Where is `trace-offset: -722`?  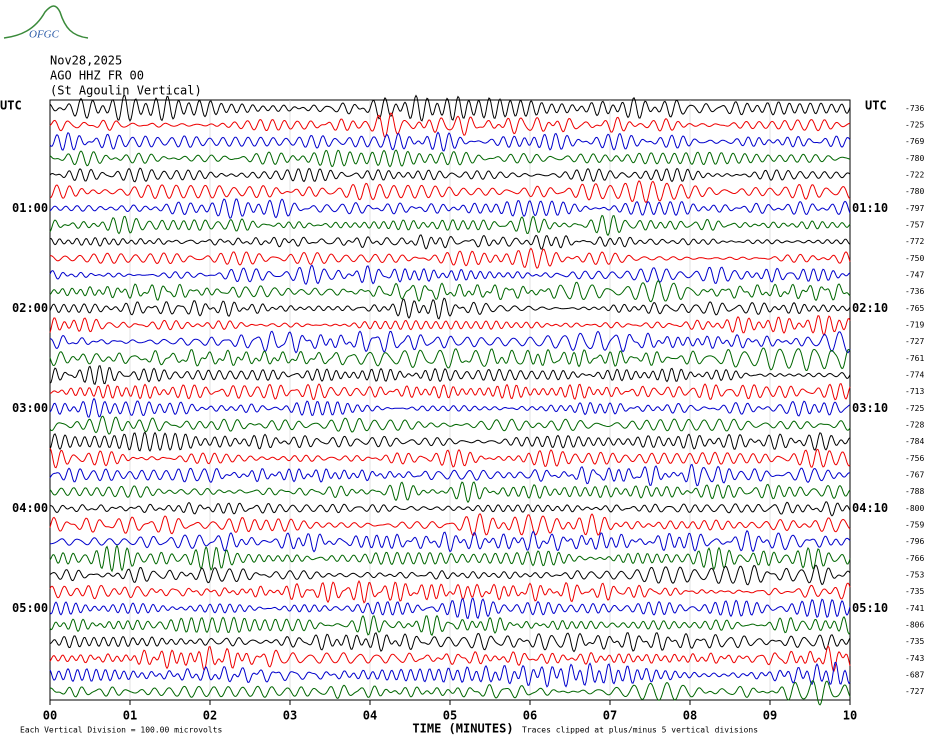
trace-offset: -722 is located at coordinates (914, 175).